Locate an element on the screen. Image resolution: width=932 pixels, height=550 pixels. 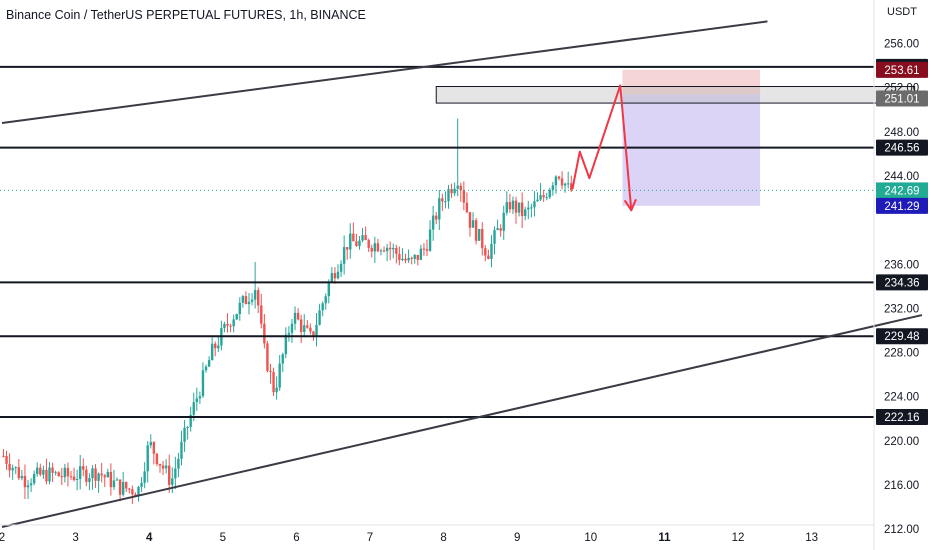
x-tick-label: 3 is located at coordinates (75, 538).